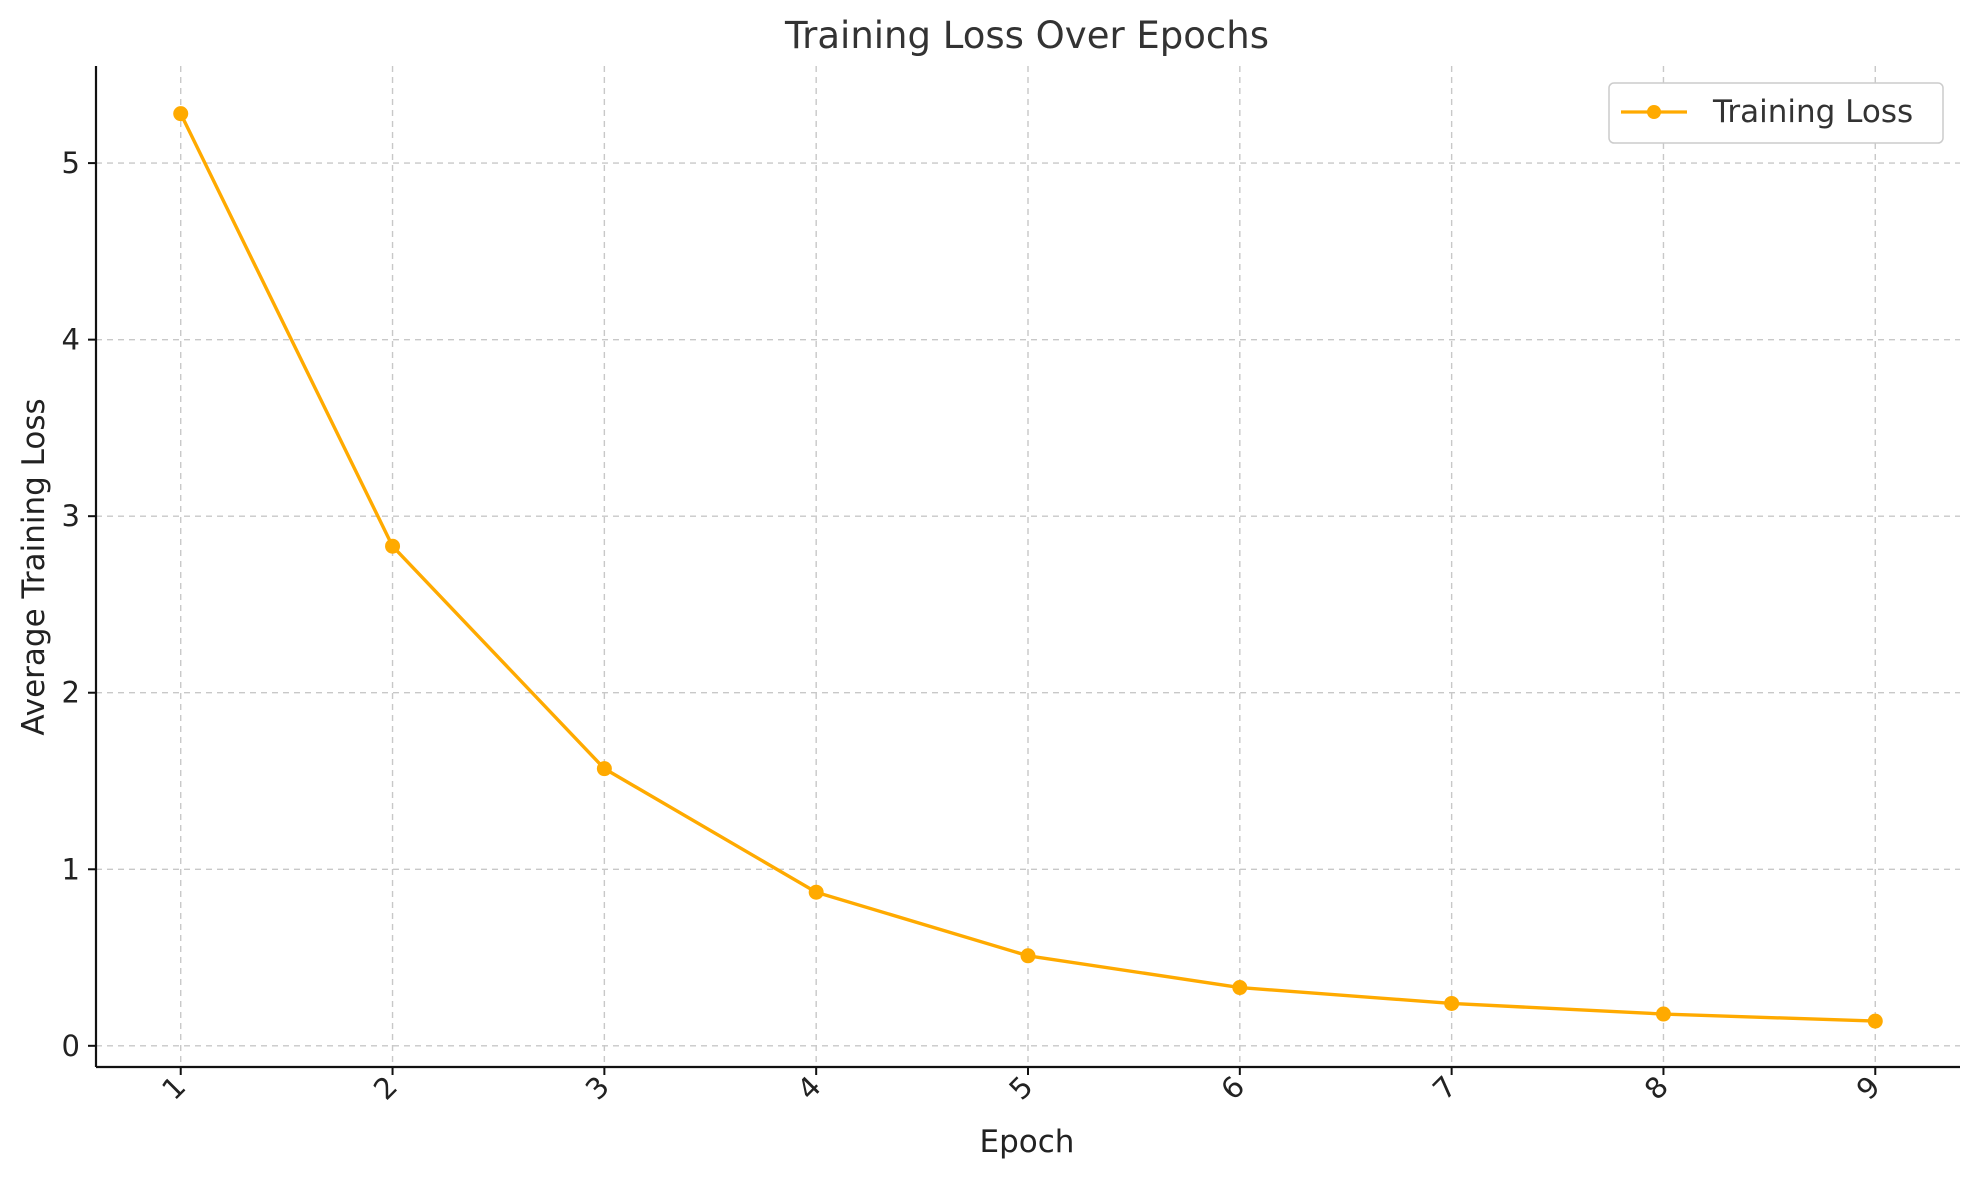 Image resolution: width=1979 pixels, height=1180 pixels. I want to click on y-tick-label: 3, so click(71, 516).